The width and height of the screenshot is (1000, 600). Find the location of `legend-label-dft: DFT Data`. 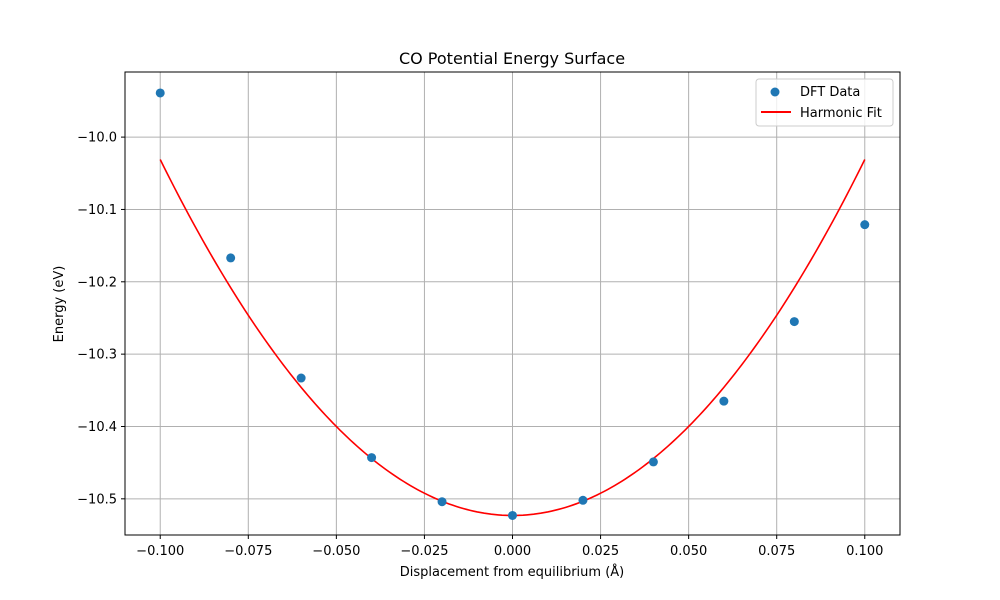

legend-label-dft: DFT Data is located at coordinates (830, 92).